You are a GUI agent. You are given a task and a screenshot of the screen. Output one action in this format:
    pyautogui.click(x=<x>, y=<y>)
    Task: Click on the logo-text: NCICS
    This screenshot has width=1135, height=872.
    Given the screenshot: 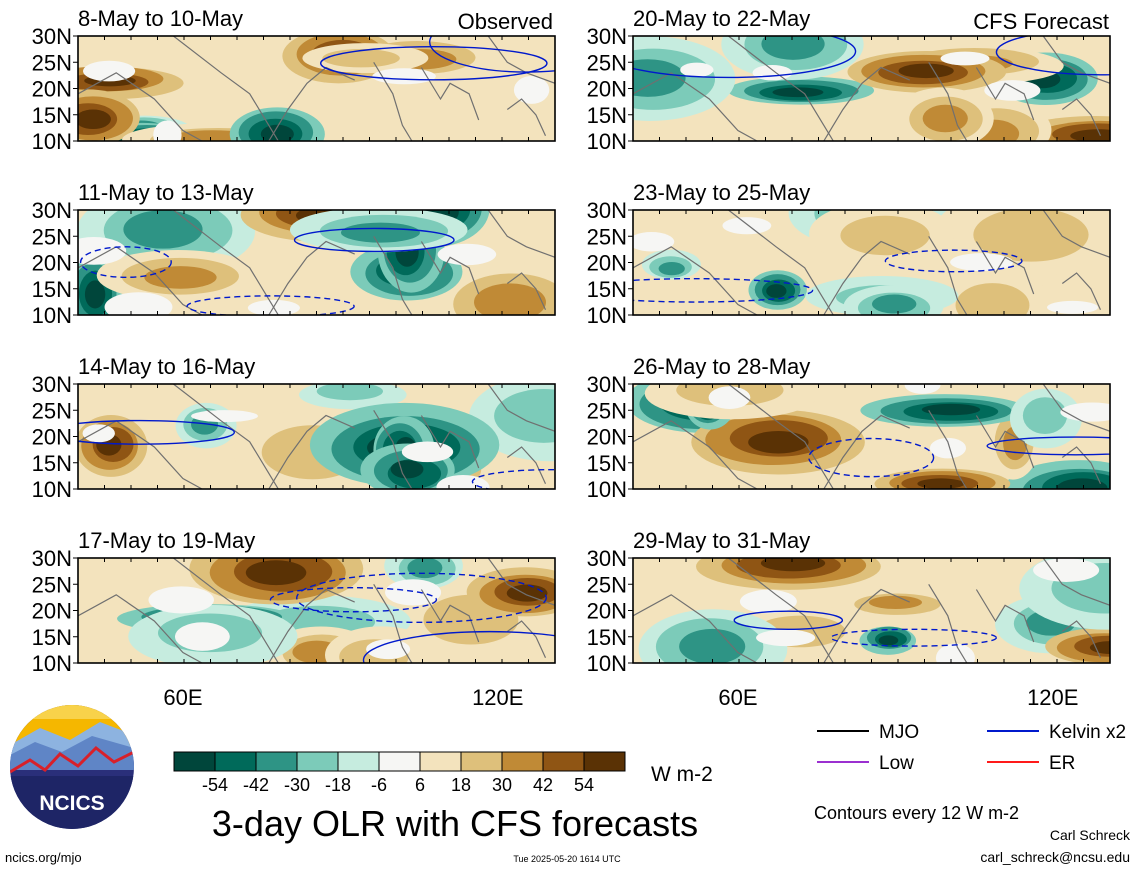 What is the action you would take?
    pyautogui.click(x=71, y=803)
    